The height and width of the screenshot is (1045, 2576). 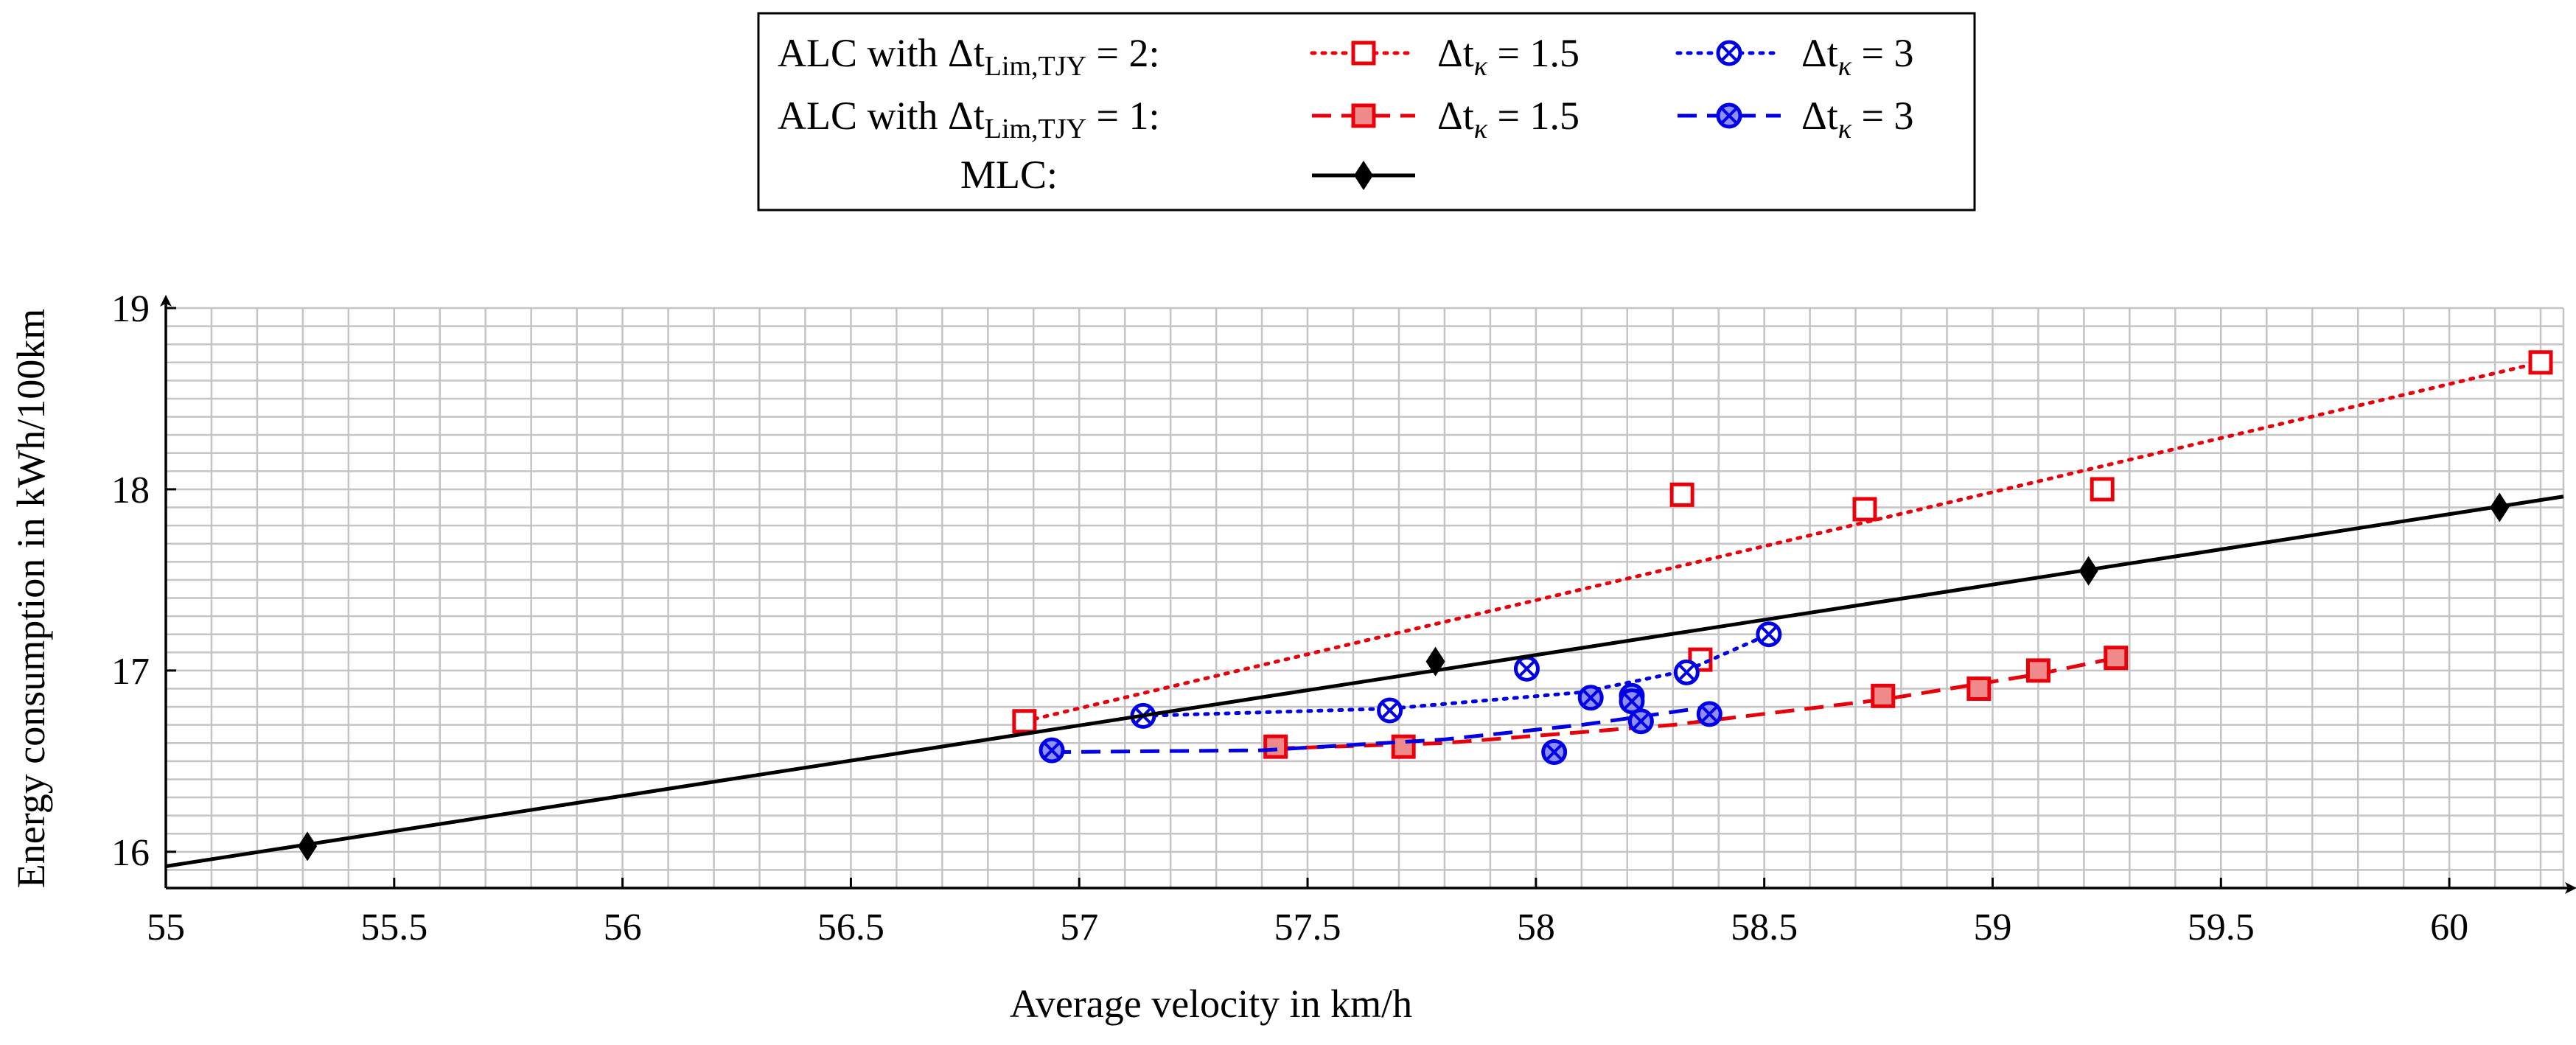 What do you see at coordinates (1992, 927) in the screenshot?
I see `x-tick-label: 59` at bounding box center [1992, 927].